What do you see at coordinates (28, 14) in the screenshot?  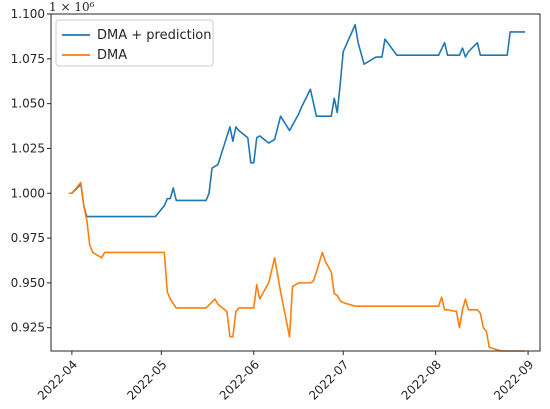 I see `y-tick-label: 1.100` at bounding box center [28, 14].